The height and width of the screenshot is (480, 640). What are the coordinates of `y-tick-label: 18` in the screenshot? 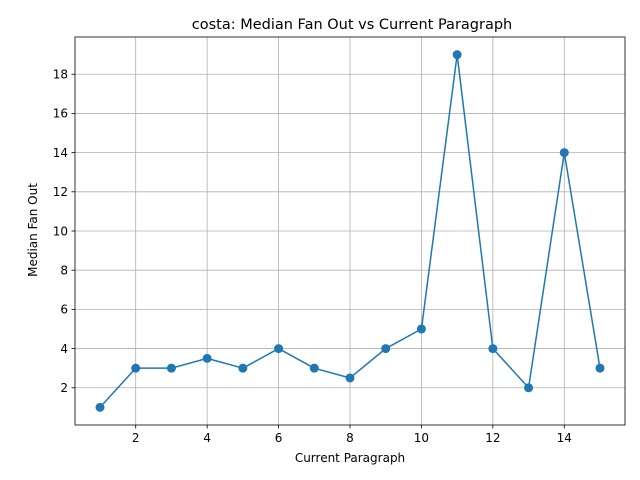 It's located at (60, 75).